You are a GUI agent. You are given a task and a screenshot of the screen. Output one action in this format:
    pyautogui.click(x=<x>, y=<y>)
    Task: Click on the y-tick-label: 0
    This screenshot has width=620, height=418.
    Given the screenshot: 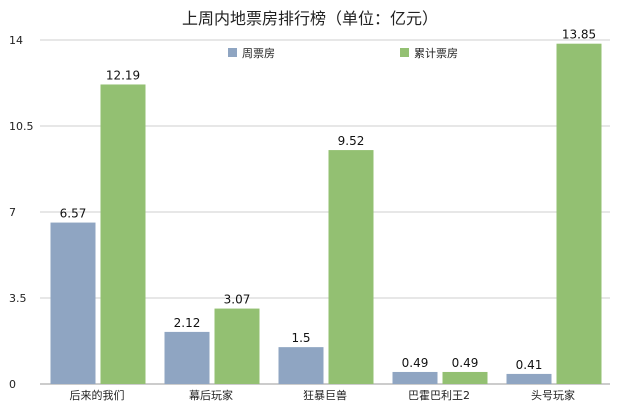 What is the action you would take?
    pyautogui.click(x=12, y=384)
    